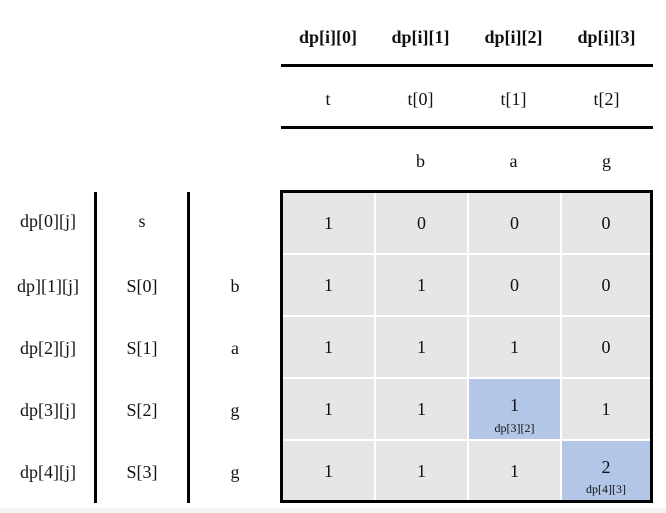 Image resolution: width=666 pixels, height=513 pixels. What do you see at coordinates (467, 127) in the screenshot?
I see `middle-rule` at bounding box center [467, 127].